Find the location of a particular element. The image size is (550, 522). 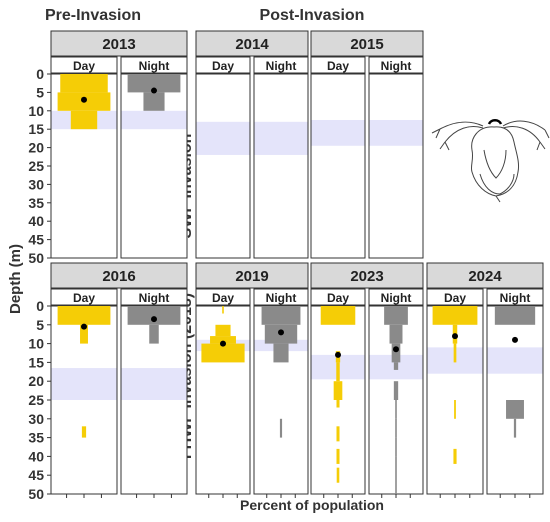

year-label: 2015 is located at coordinates (366, 44).